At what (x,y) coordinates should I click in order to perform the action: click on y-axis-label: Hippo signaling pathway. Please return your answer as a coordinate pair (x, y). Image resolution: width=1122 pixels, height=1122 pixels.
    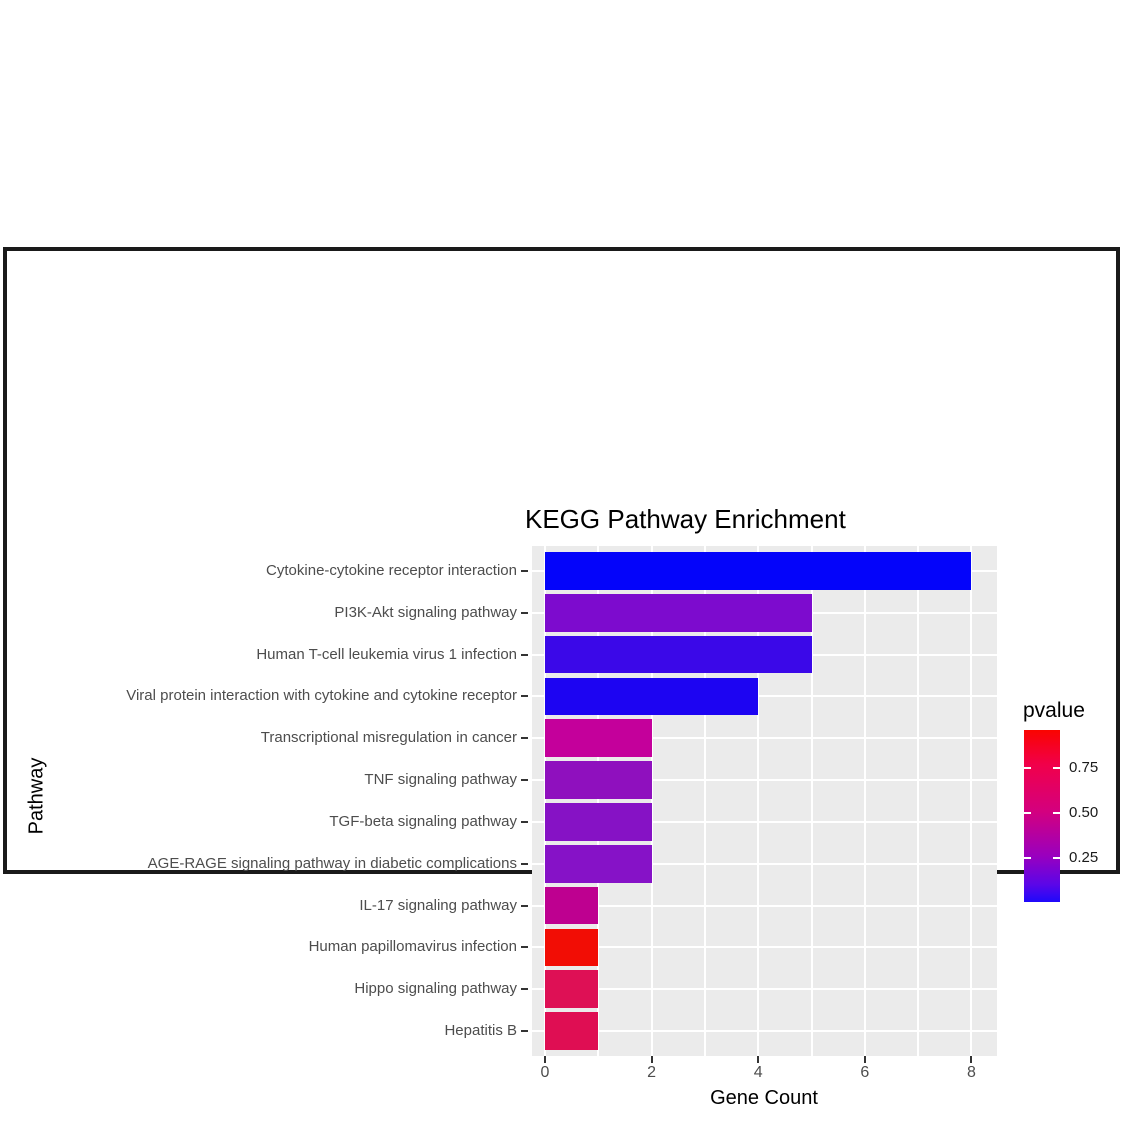
    Looking at the image, I should click on (435, 989).